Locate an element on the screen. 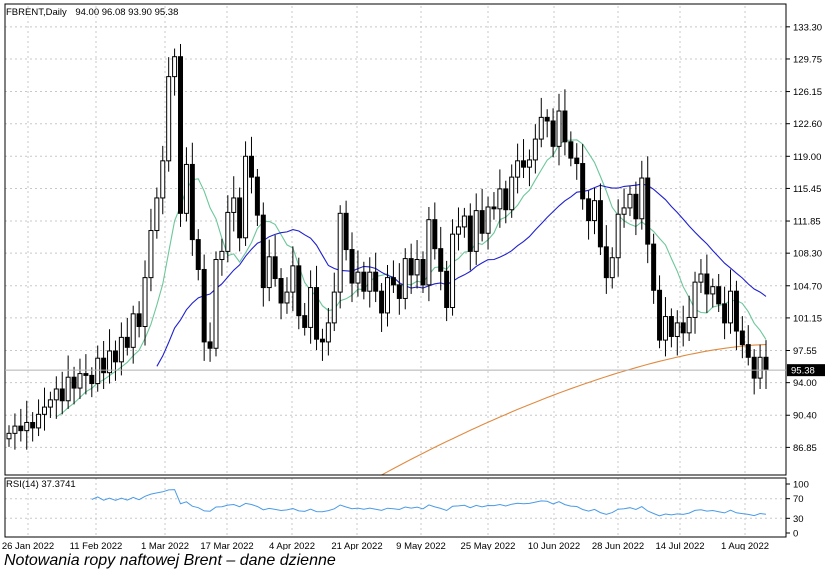 This screenshot has height=586, width=830. price-tick-label: 111.85 is located at coordinates (807, 222).